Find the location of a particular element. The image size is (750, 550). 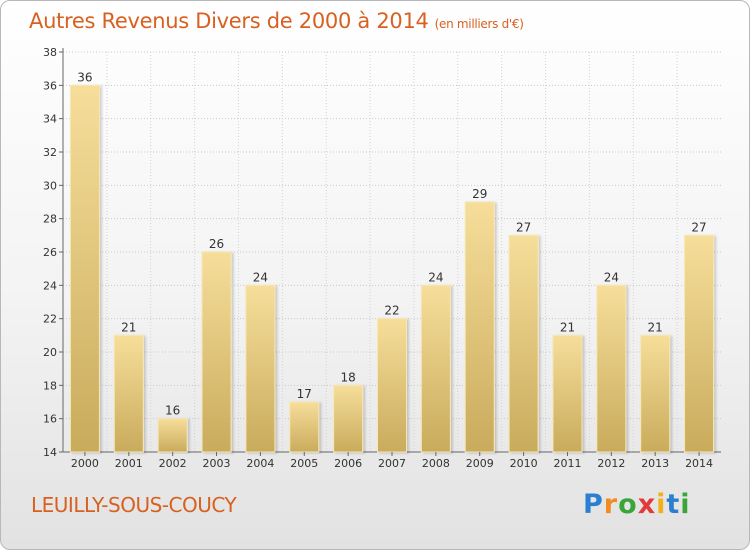

x-tick-label: 2006 is located at coordinates (348, 463).